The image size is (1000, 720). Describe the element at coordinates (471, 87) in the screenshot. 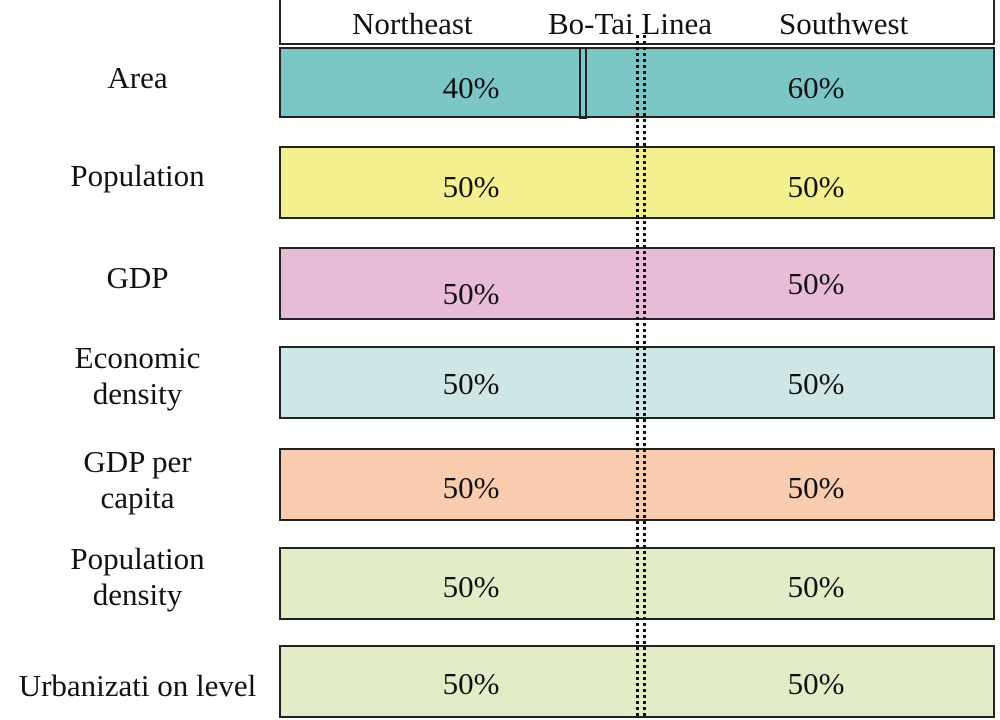

I see `area-northeast-value: 40%` at that location.